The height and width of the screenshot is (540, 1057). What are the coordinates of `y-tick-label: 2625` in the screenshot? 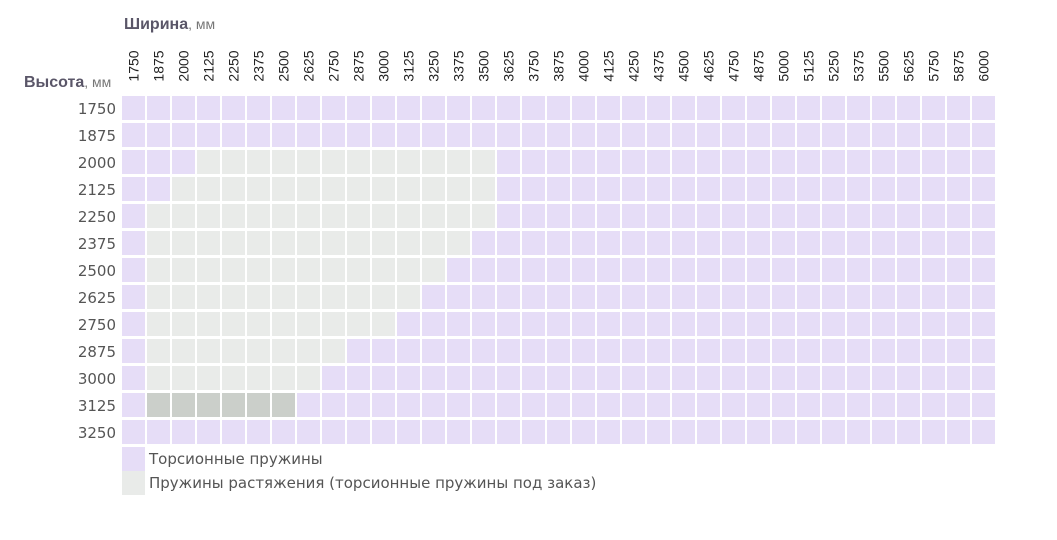 It's located at (96, 298).